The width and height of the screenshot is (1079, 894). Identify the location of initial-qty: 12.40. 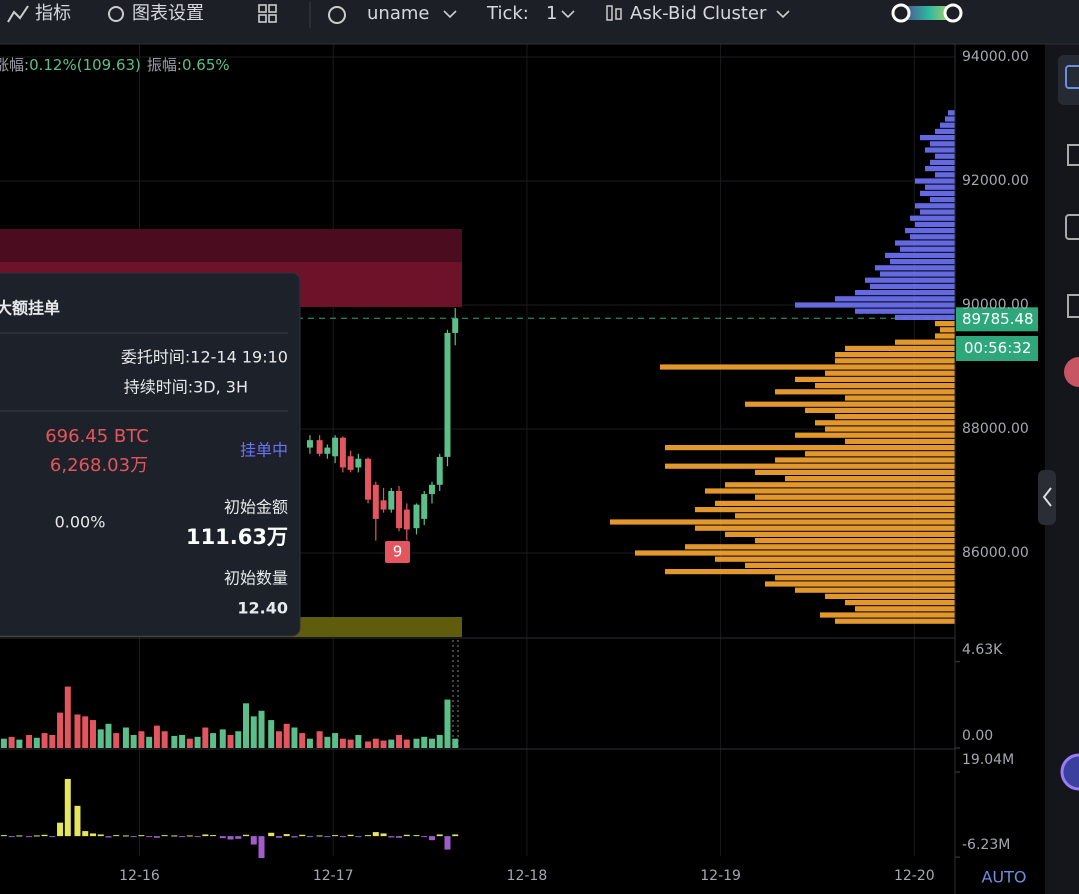
(262, 608).